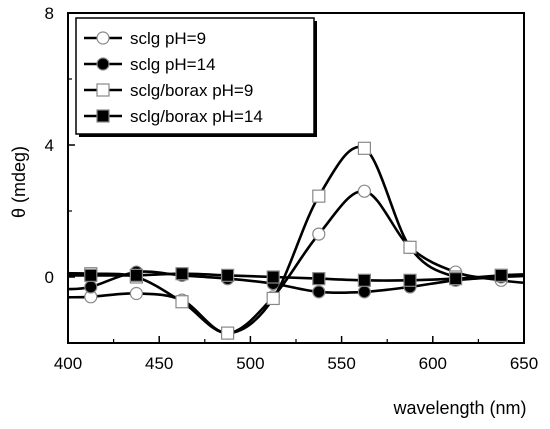 The height and width of the screenshot is (429, 550). I want to click on x-tick-label: 500, so click(250, 363).